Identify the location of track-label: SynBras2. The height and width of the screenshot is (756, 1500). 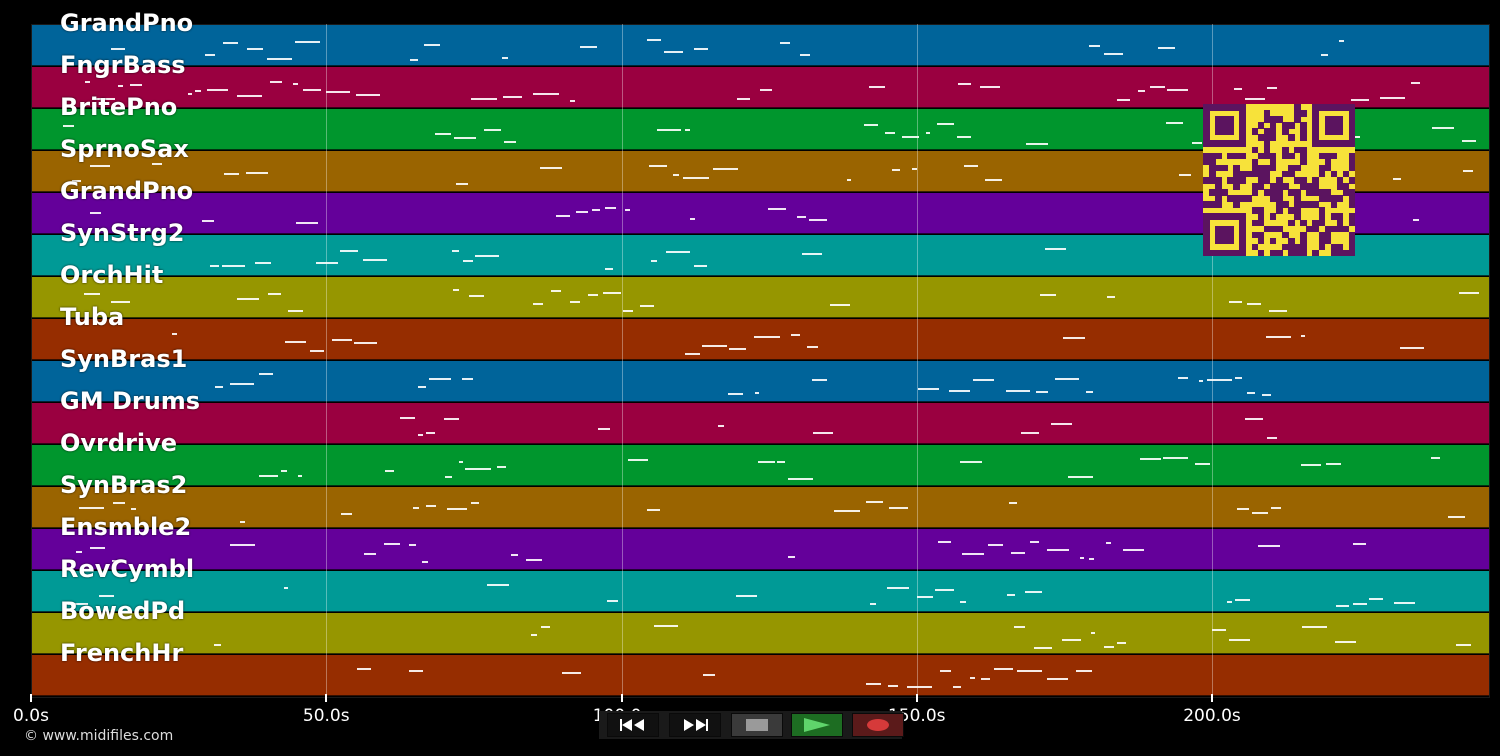
(124, 485).